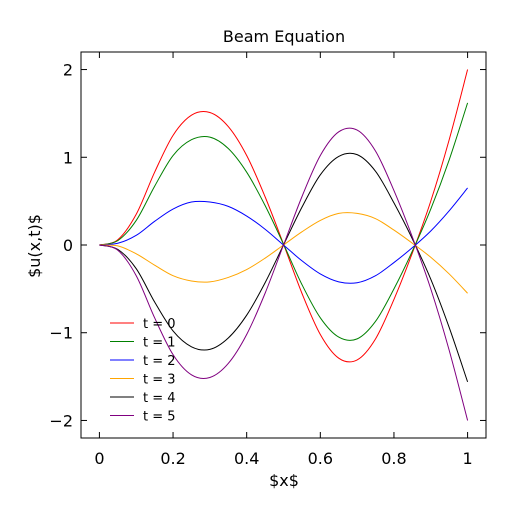 The width and height of the screenshot is (512, 512). What do you see at coordinates (159, 398) in the screenshot?
I see `legend-label: t = 4` at bounding box center [159, 398].